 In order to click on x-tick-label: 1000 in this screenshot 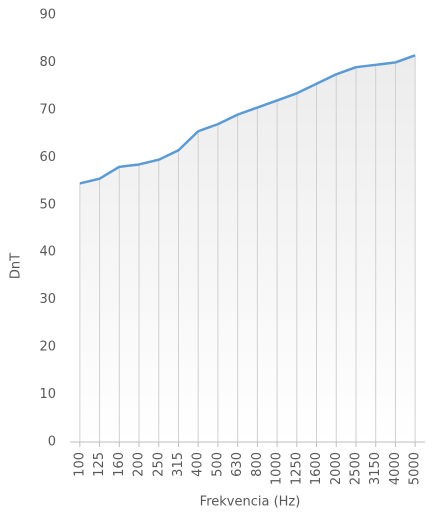, I will do `click(277, 468)`.